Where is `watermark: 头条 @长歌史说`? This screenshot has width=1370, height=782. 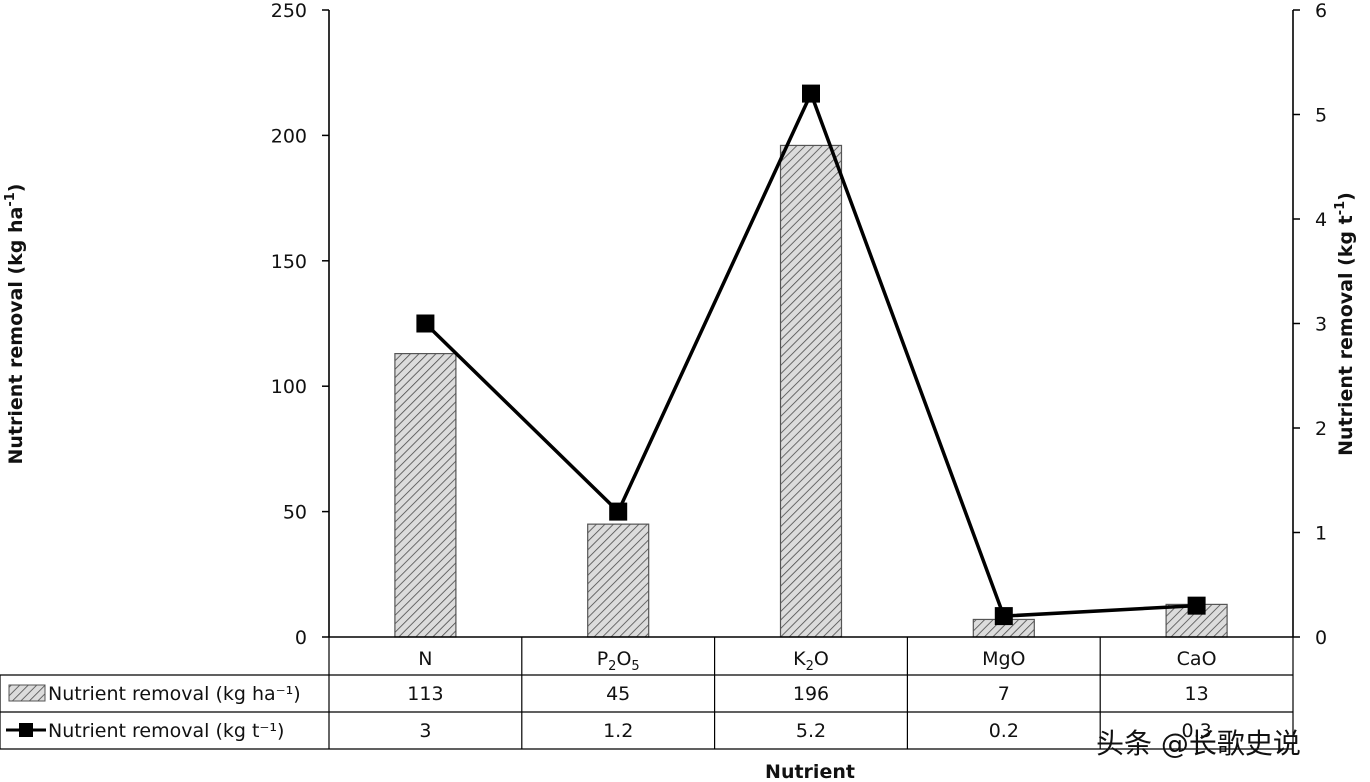
watermark: 头条 @长歌史说 is located at coordinates (1198, 743).